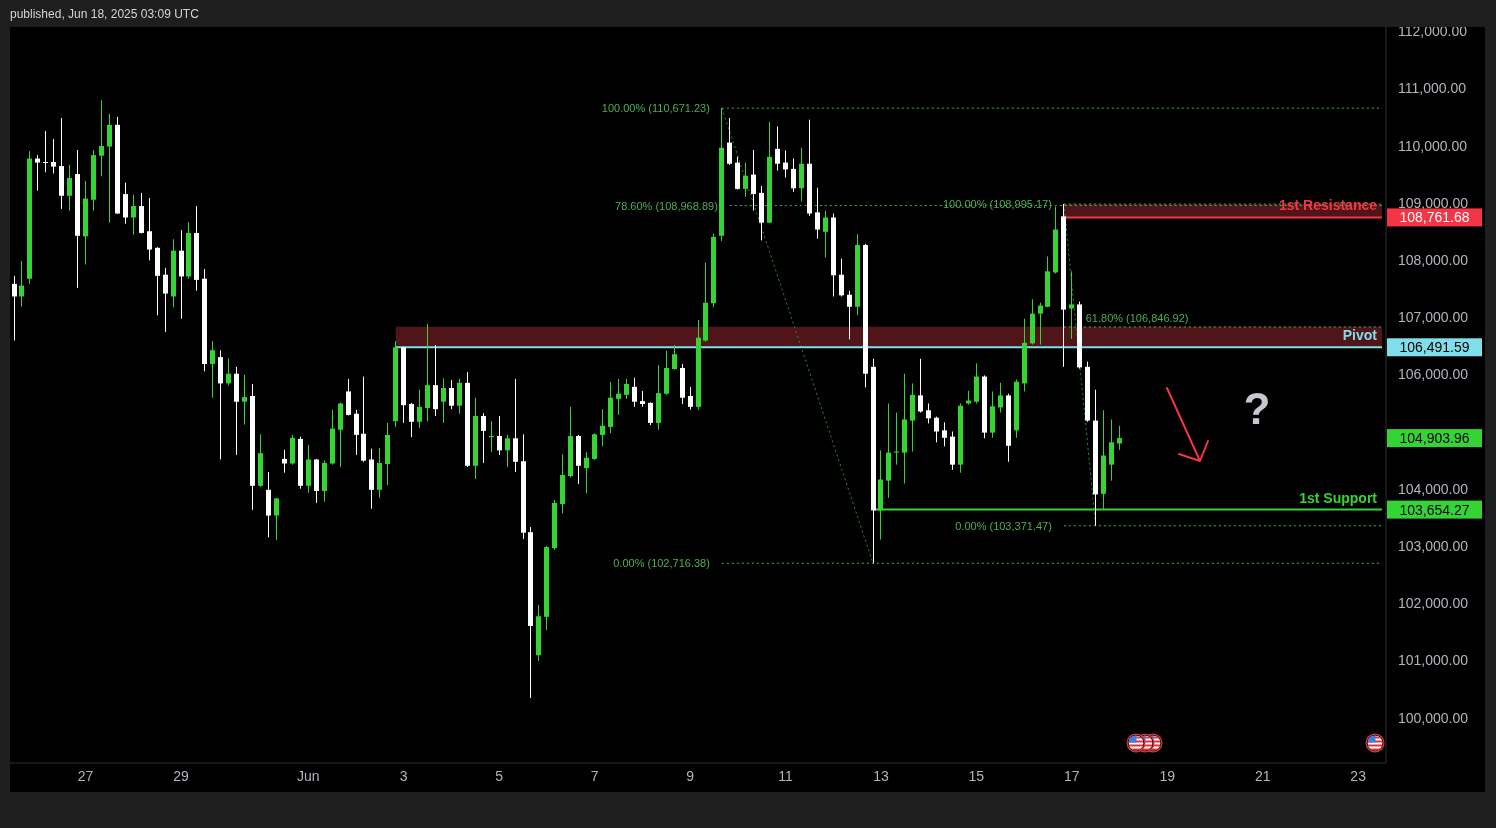  What do you see at coordinates (1328, 205) in the screenshot?
I see `series-label: 1st Resistance` at bounding box center [1328, 205].